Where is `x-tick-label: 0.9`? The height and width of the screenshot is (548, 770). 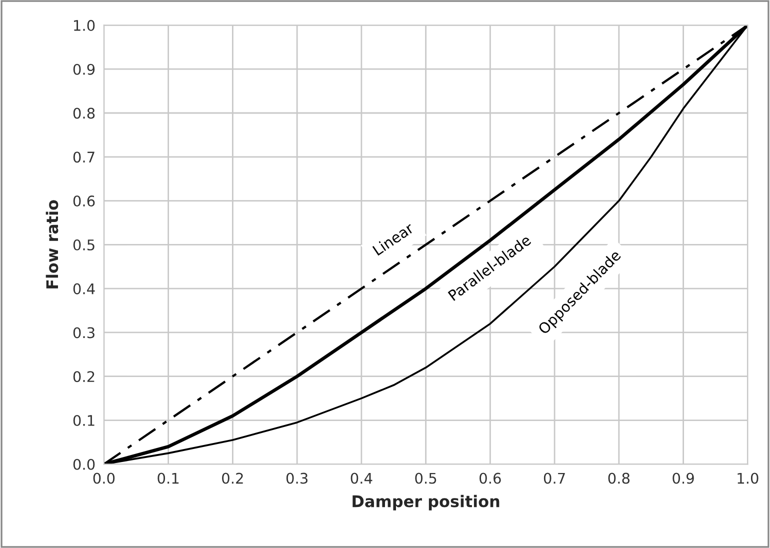 x-tick-label: 0.9 is located at coordinates (683, 478).